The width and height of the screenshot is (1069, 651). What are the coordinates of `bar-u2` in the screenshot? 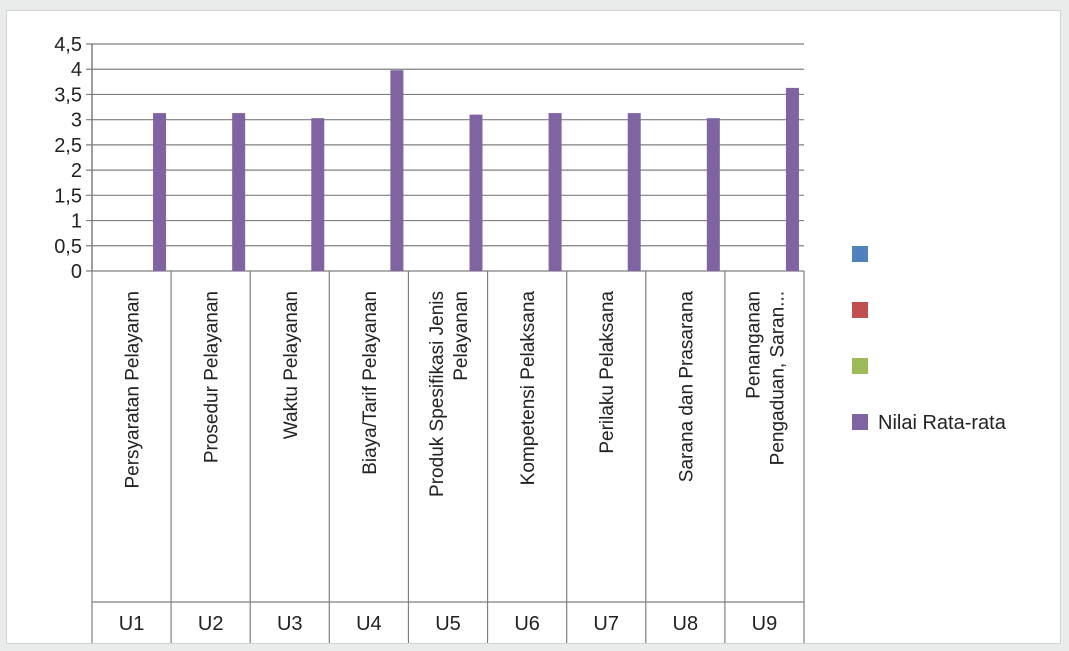 It's located at (239, 192).